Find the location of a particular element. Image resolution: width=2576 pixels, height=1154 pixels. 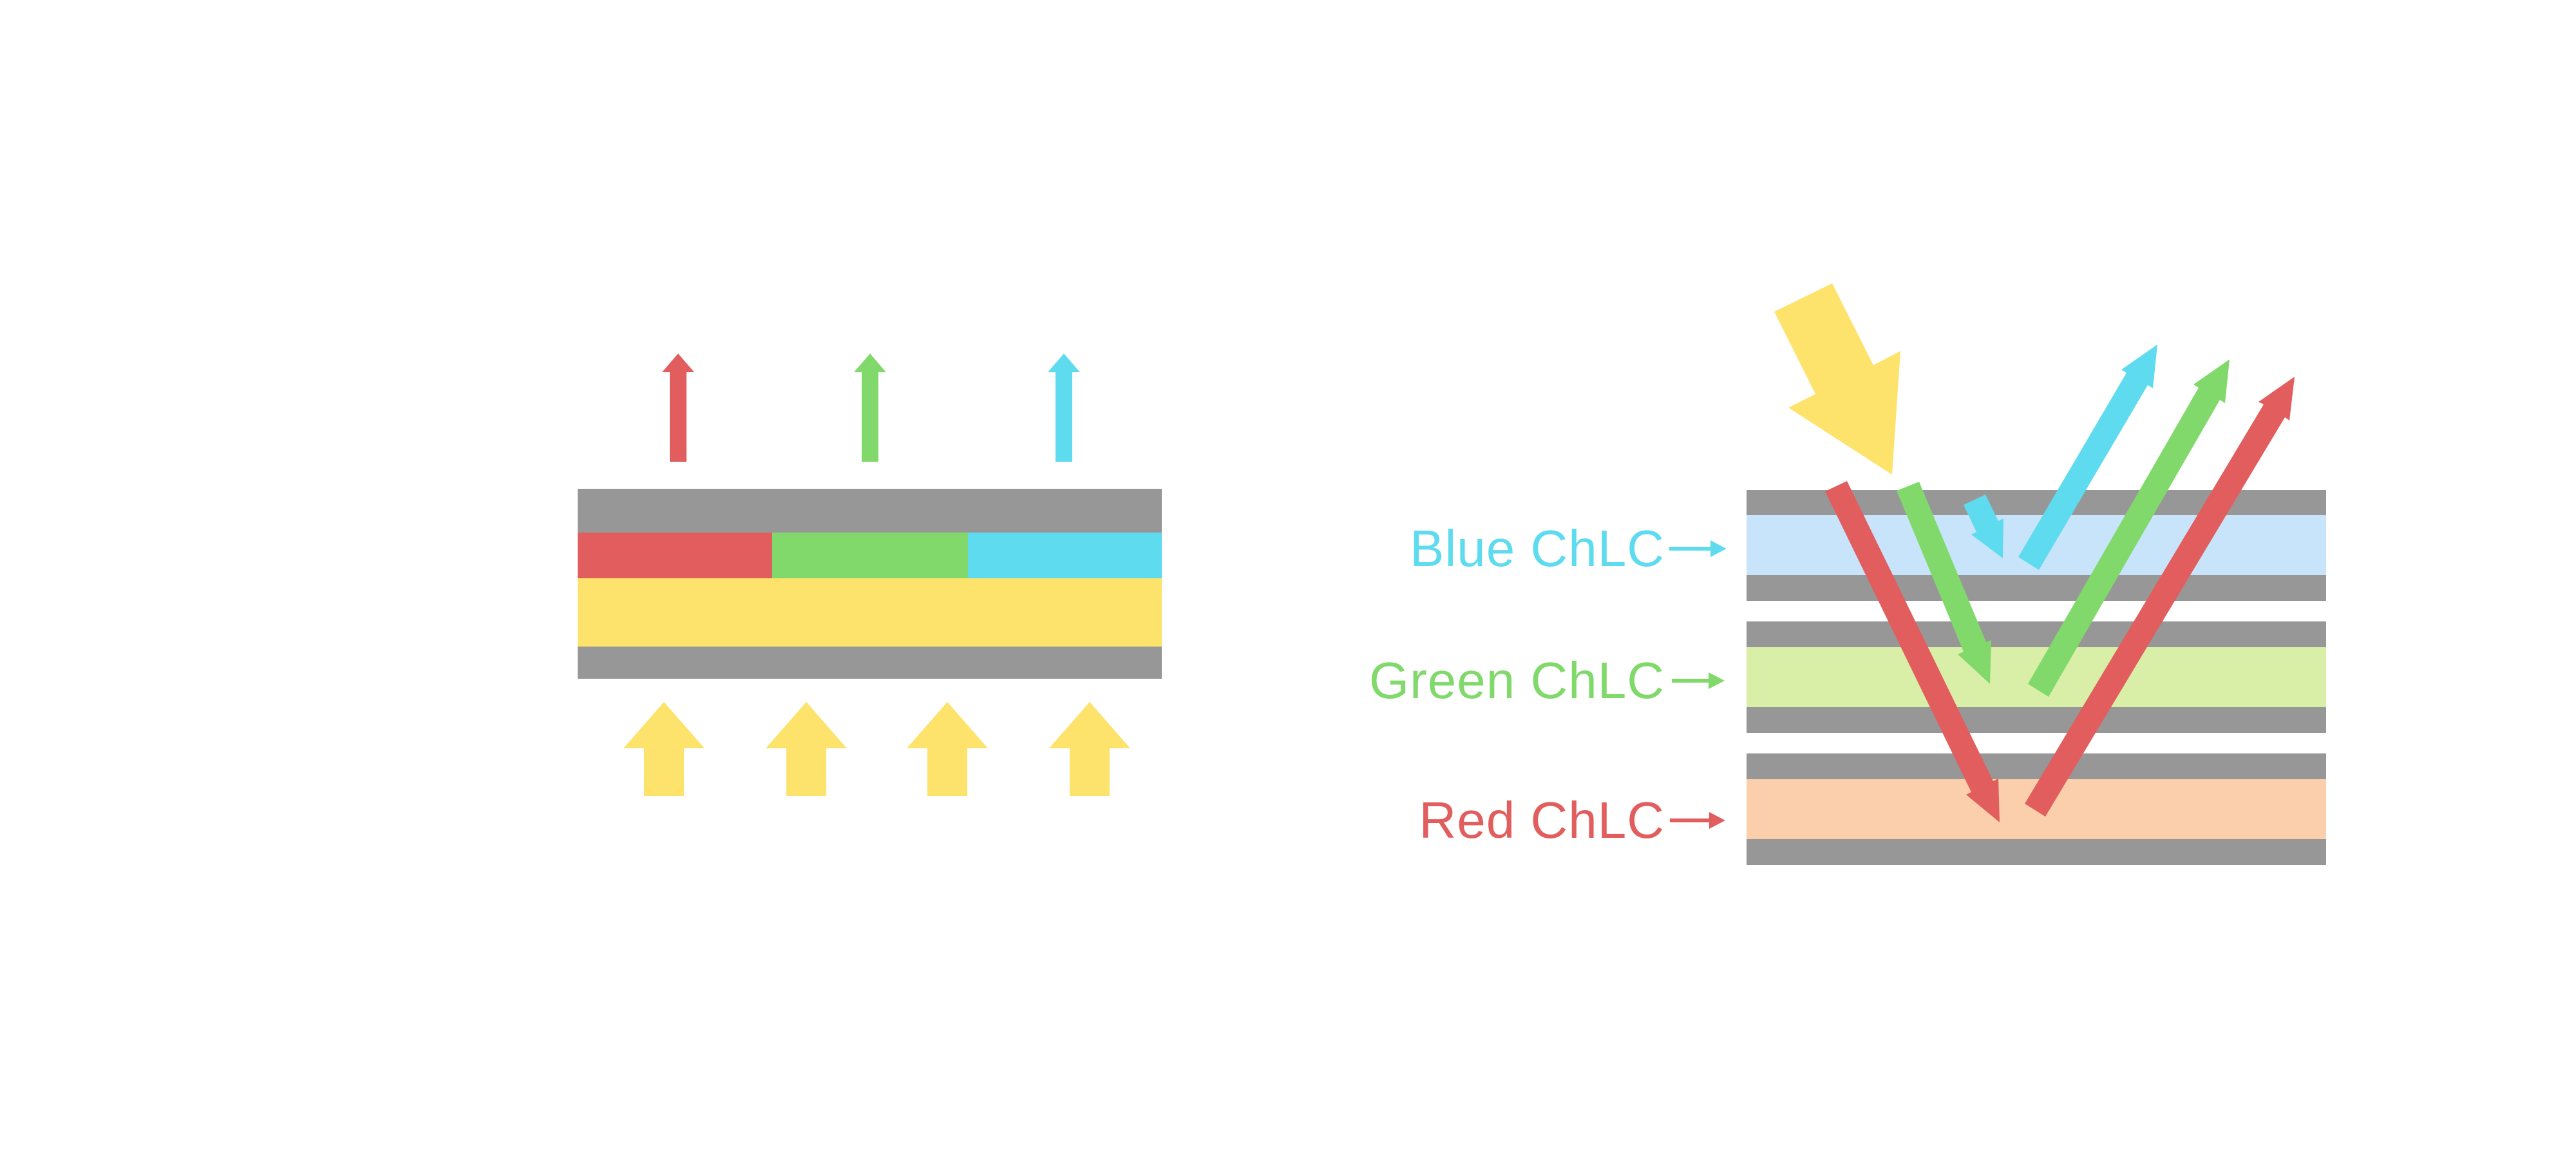

emitted-cyan-arrow-icon is located at coordinates (1064, 408).